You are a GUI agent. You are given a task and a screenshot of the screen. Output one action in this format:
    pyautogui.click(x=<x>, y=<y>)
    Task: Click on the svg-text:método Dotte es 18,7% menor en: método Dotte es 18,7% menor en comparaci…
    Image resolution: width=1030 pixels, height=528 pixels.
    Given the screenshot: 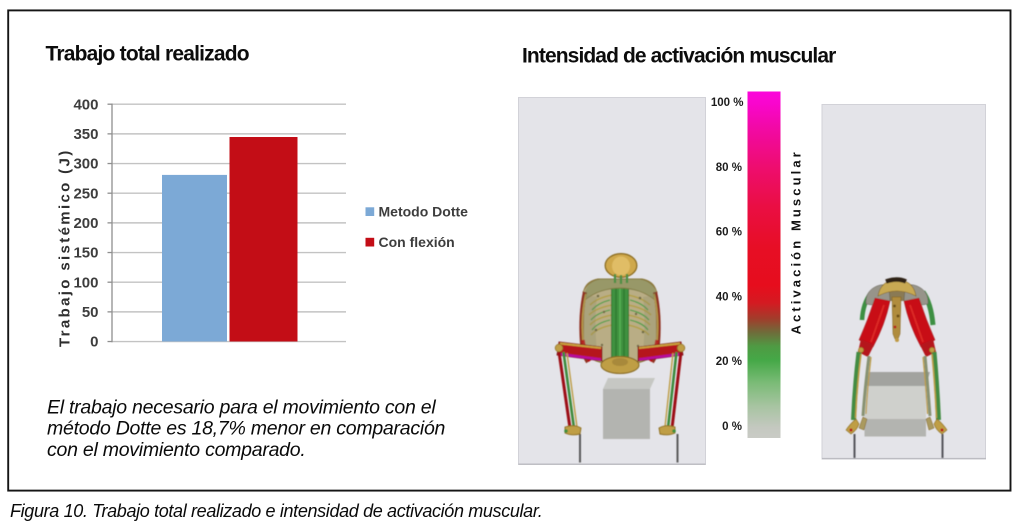 What is the action you would take?
    pyautogui.click(x=246, y=429)
    